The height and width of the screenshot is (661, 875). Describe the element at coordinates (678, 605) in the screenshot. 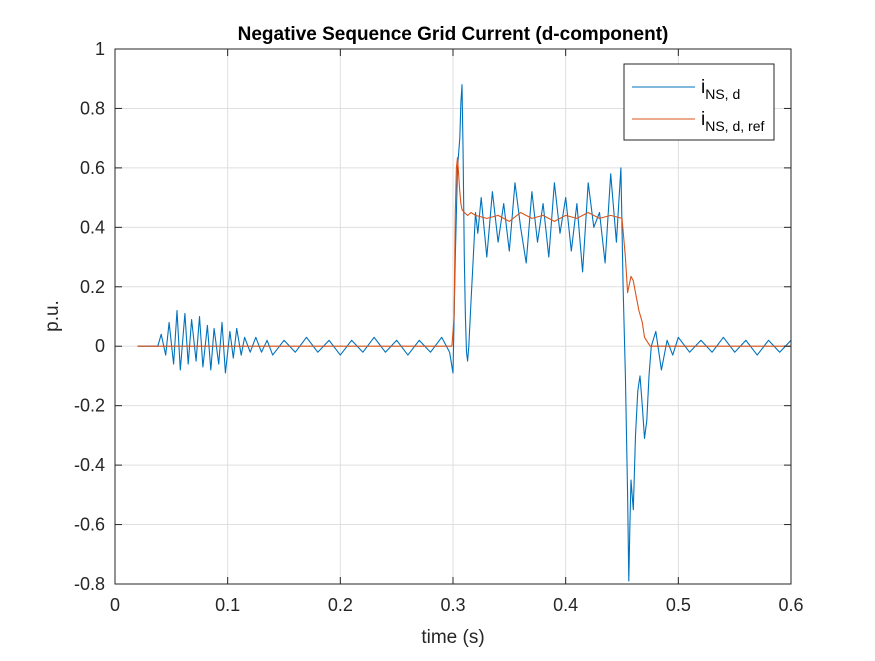

I see `x-tick-label: 0.5` at that location.